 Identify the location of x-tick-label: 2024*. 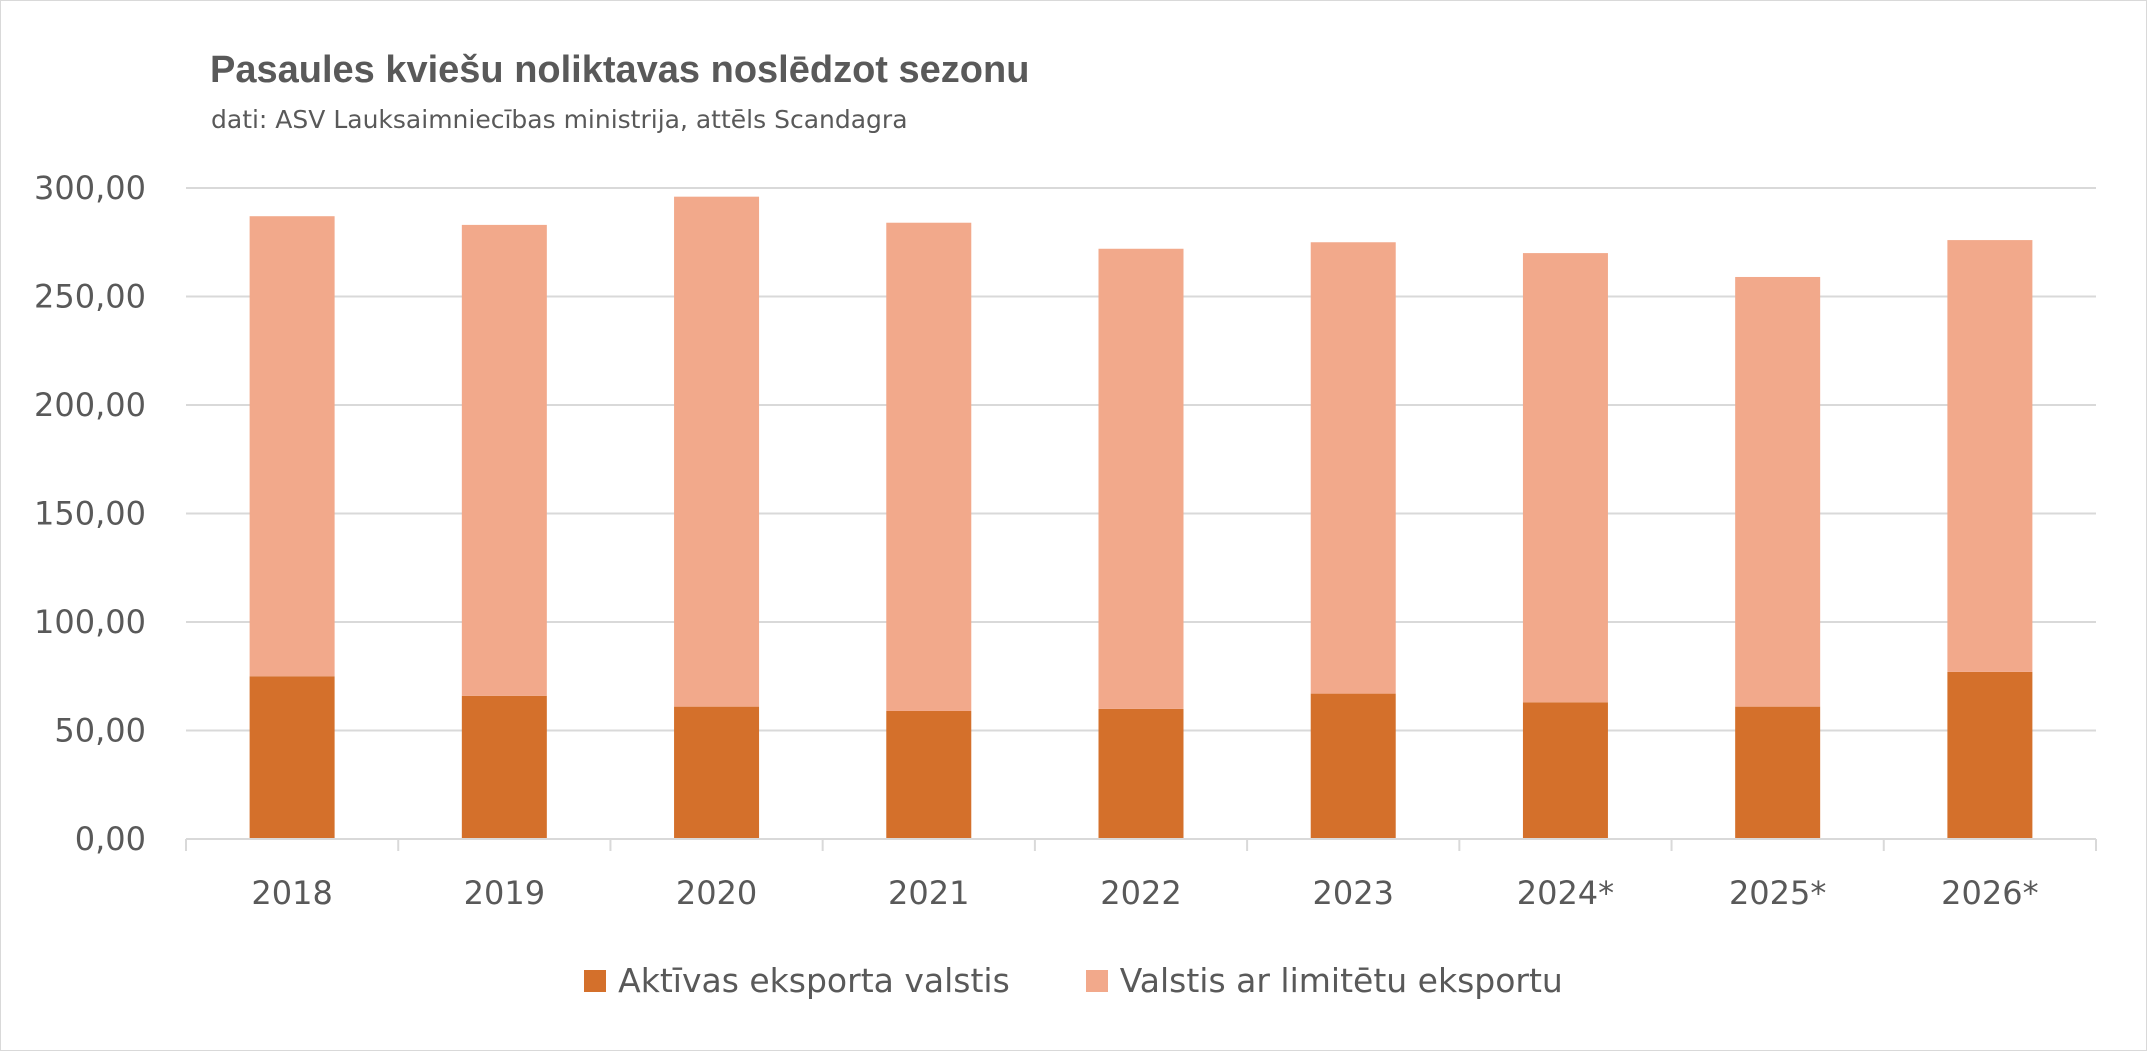
(1565, 893).